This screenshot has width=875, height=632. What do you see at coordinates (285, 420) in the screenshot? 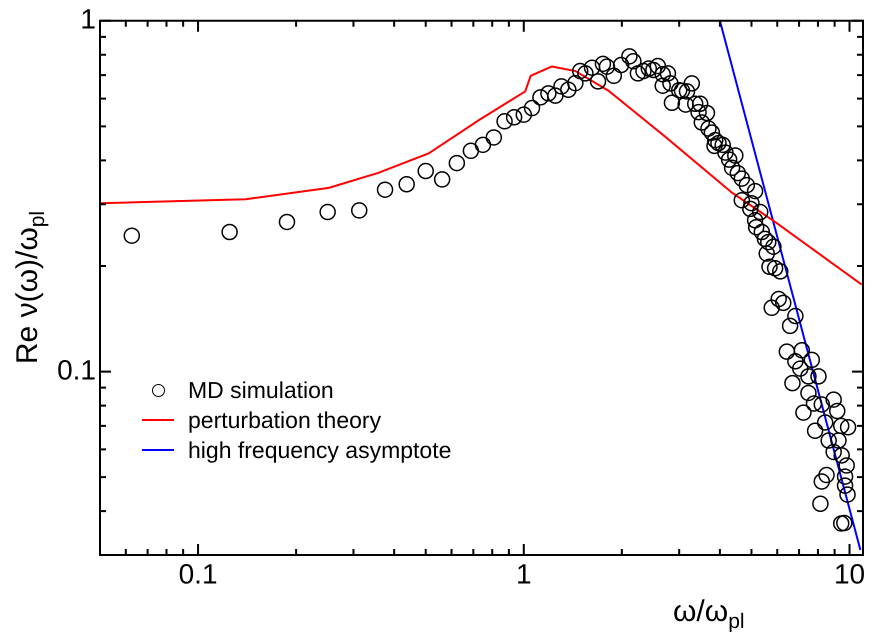
I see `legend-label: perturbation theory` at bounding box center [285, 420].